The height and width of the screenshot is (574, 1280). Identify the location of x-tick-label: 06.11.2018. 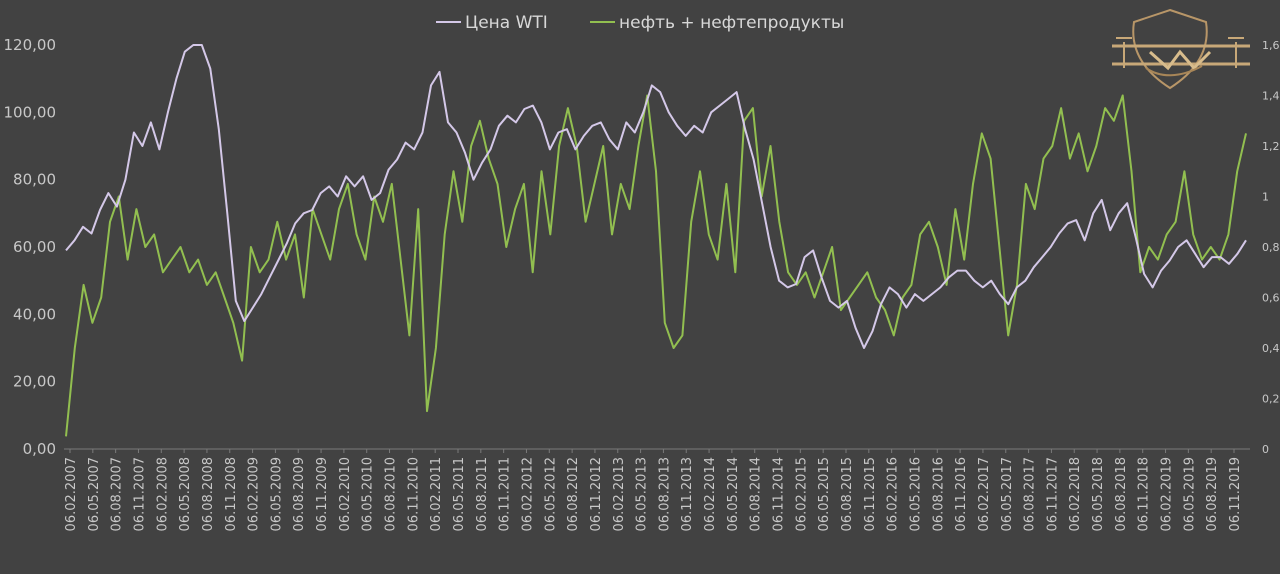
(1144, 494).